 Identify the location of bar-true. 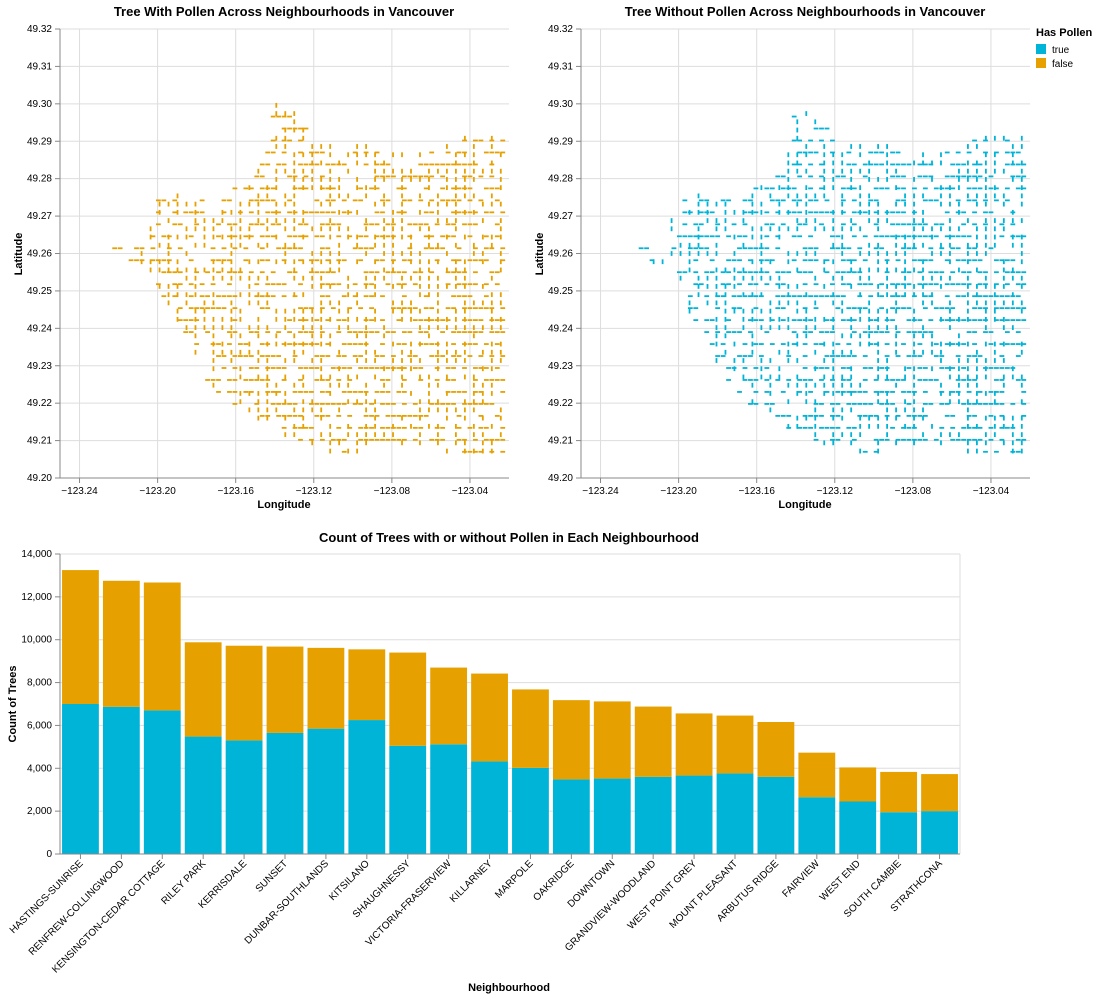
(367, 787).